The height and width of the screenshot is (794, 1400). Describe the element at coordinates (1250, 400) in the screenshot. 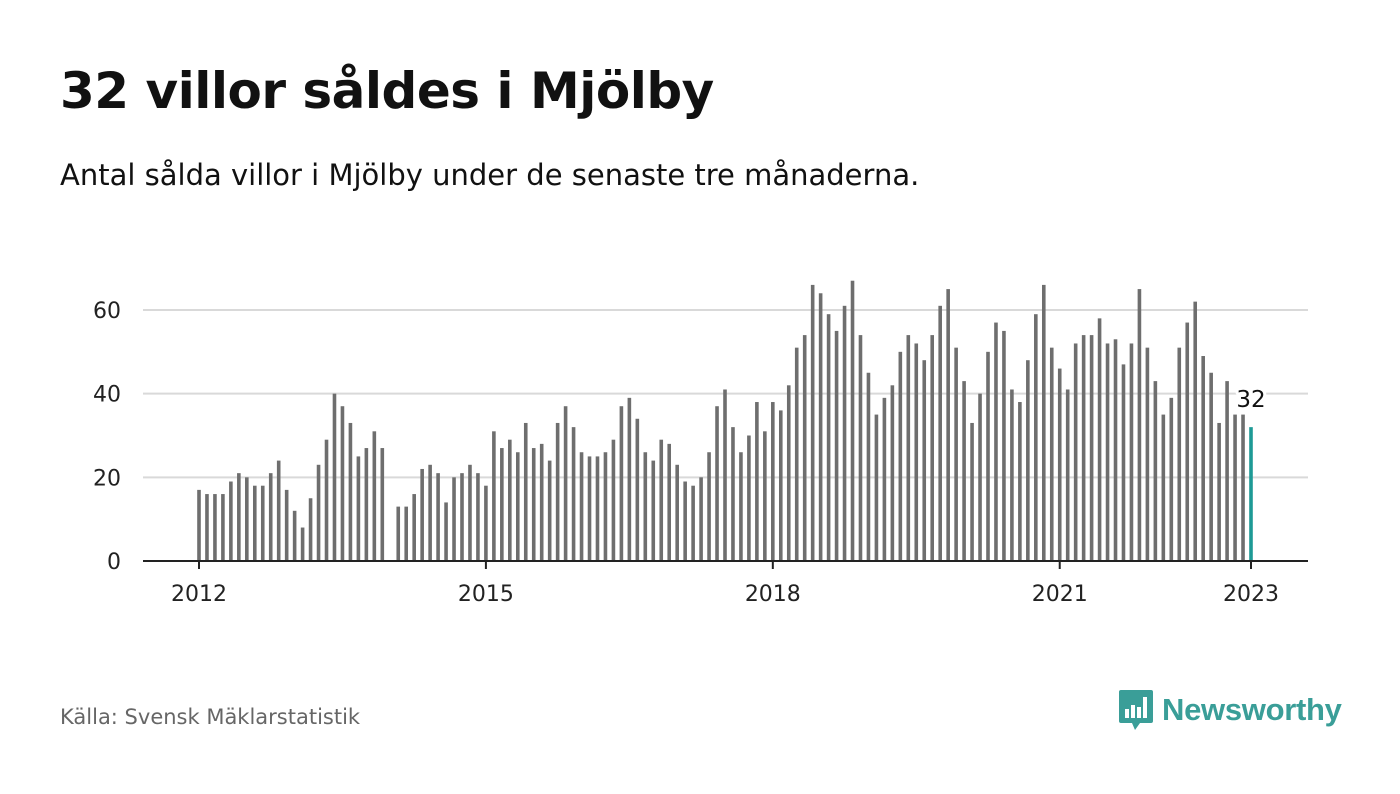

I see `highlight-label-halo: 32` at that location.